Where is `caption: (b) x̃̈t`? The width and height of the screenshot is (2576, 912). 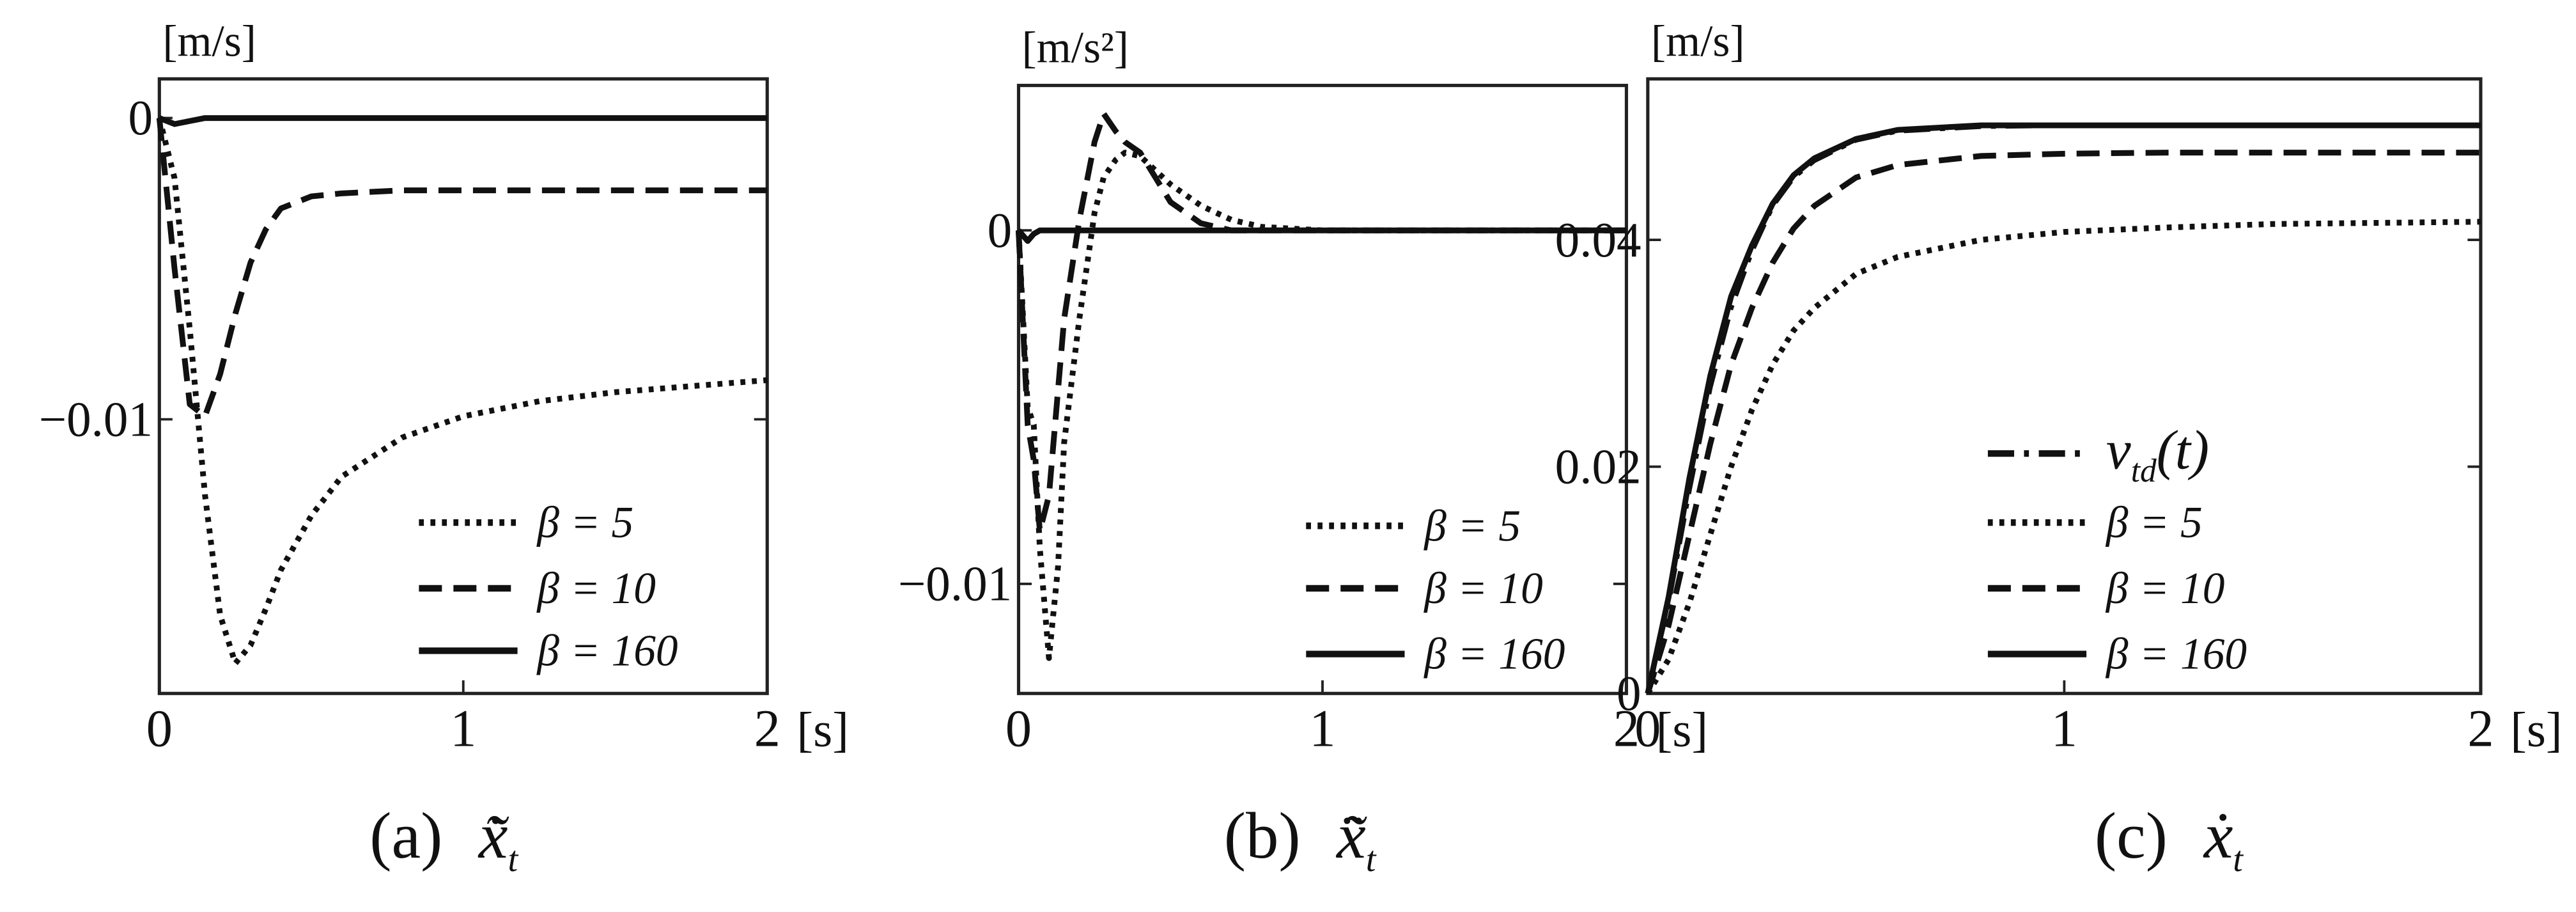 caption: (b) x̃̈t is located at coordinates (1300, 839).